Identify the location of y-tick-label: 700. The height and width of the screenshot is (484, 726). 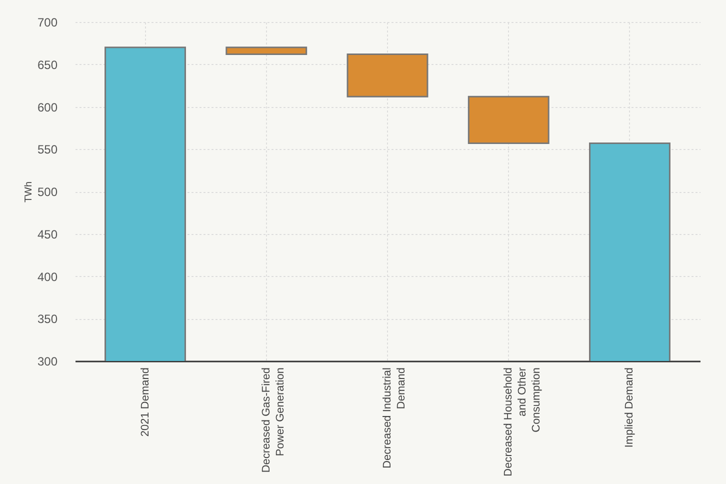
(47, 23).